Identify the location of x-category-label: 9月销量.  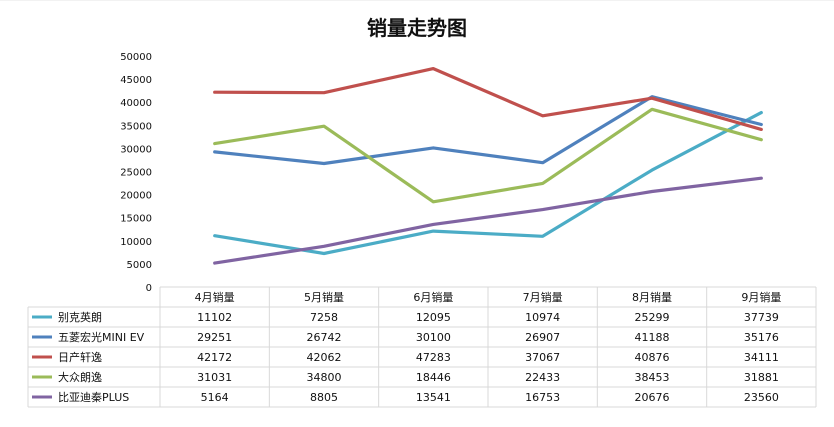
(761, 297).